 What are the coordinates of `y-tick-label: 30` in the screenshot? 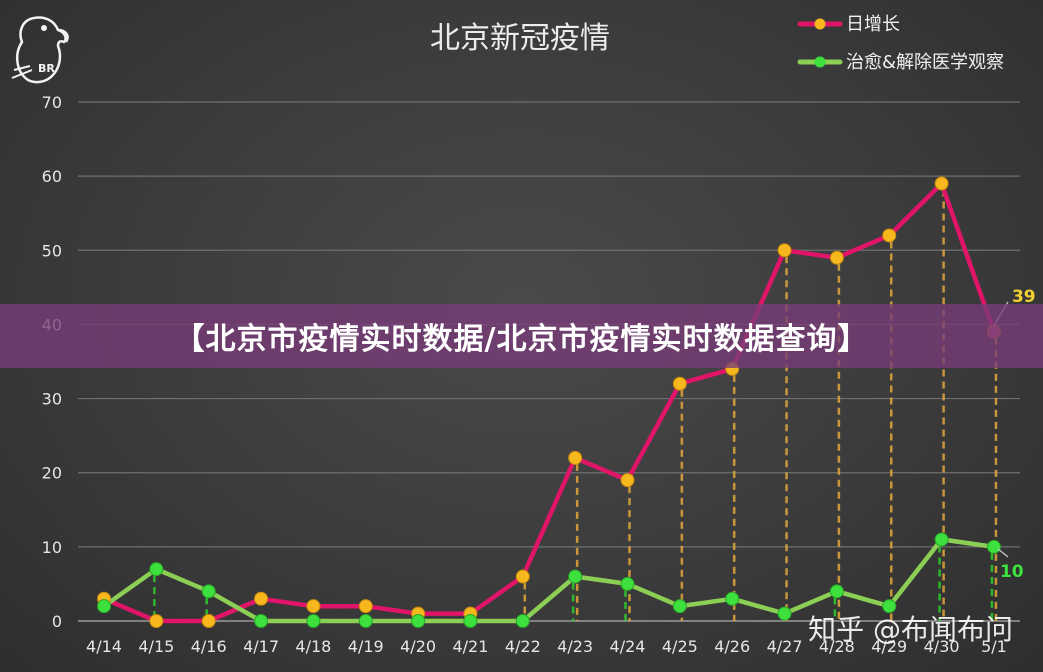 It's located at (52, 399).